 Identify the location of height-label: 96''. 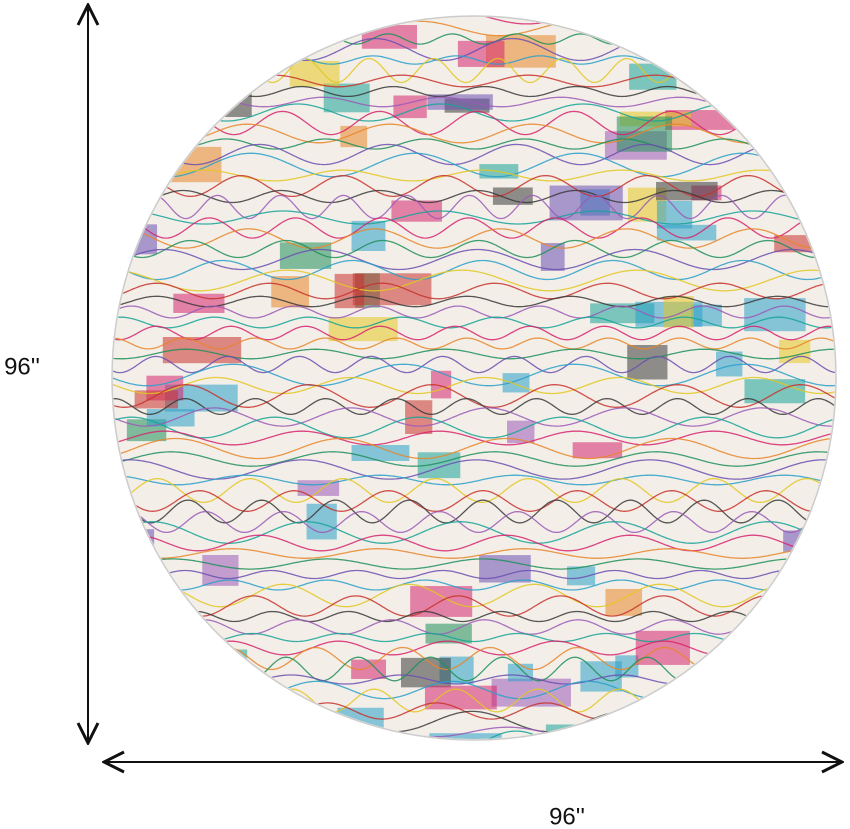
(22, 366).